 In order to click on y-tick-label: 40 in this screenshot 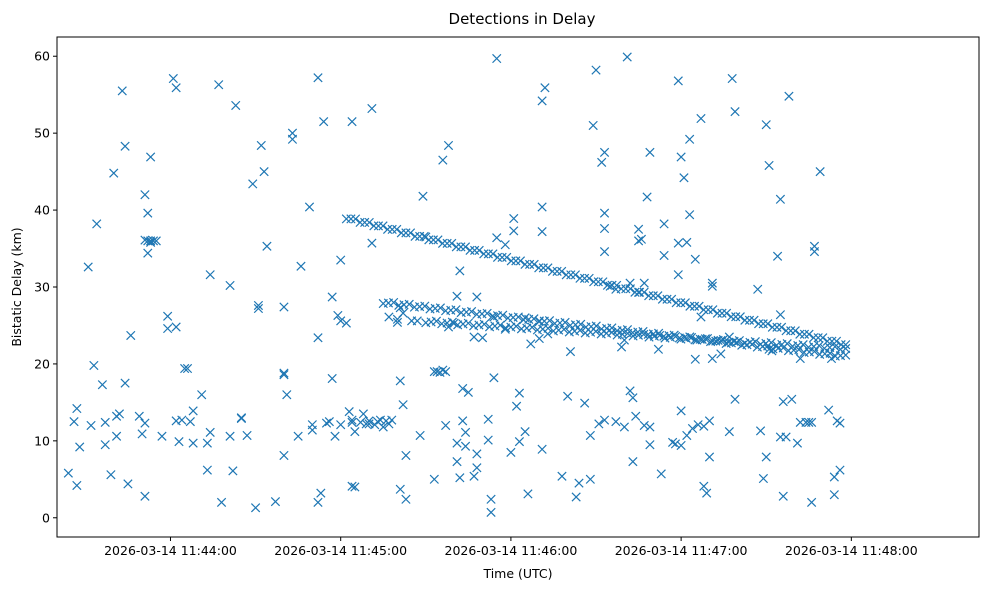, I will do `click(42, 210)`.